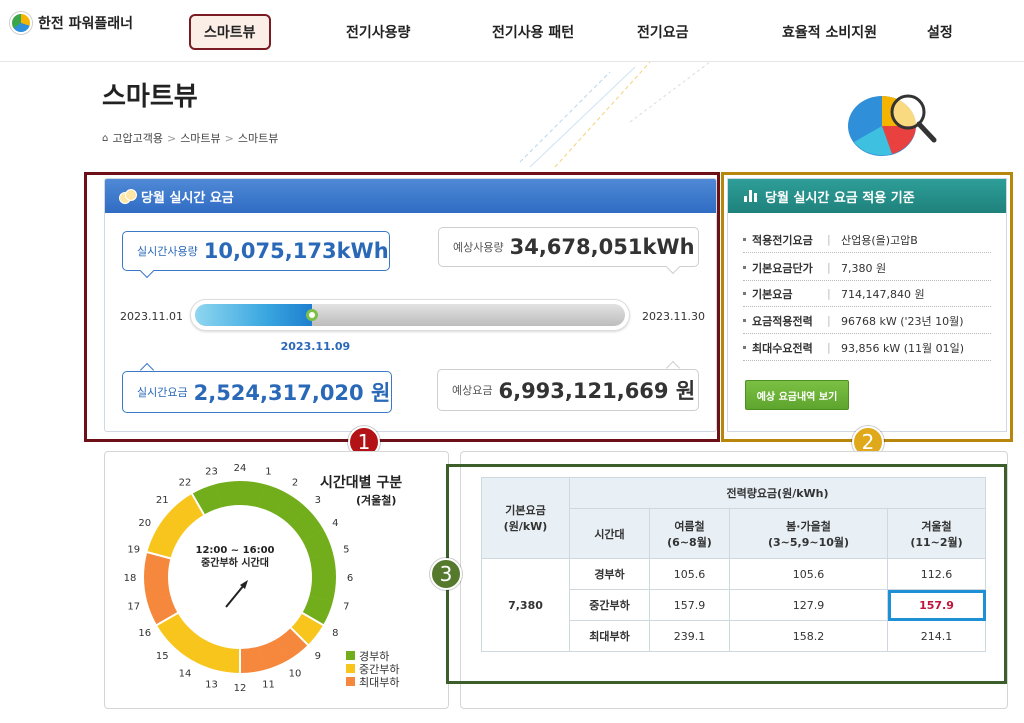 Image resolution: width=1024 pixels, height=723 pixels. What do you see at coordinates (21, 23) in the screenshot?
I see `kepco-logo-icon` at bounding box center [21, 23].